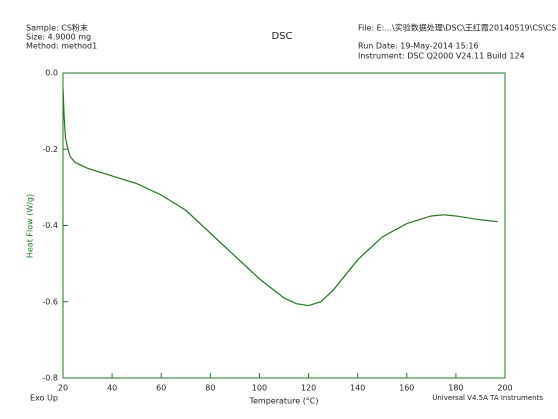 Image resolution: width=558 pixels, height=419 pixels. Describe the element at coordinates (50, 225) in the screenshot. I see `y-tick-label: -0.4` at that location.